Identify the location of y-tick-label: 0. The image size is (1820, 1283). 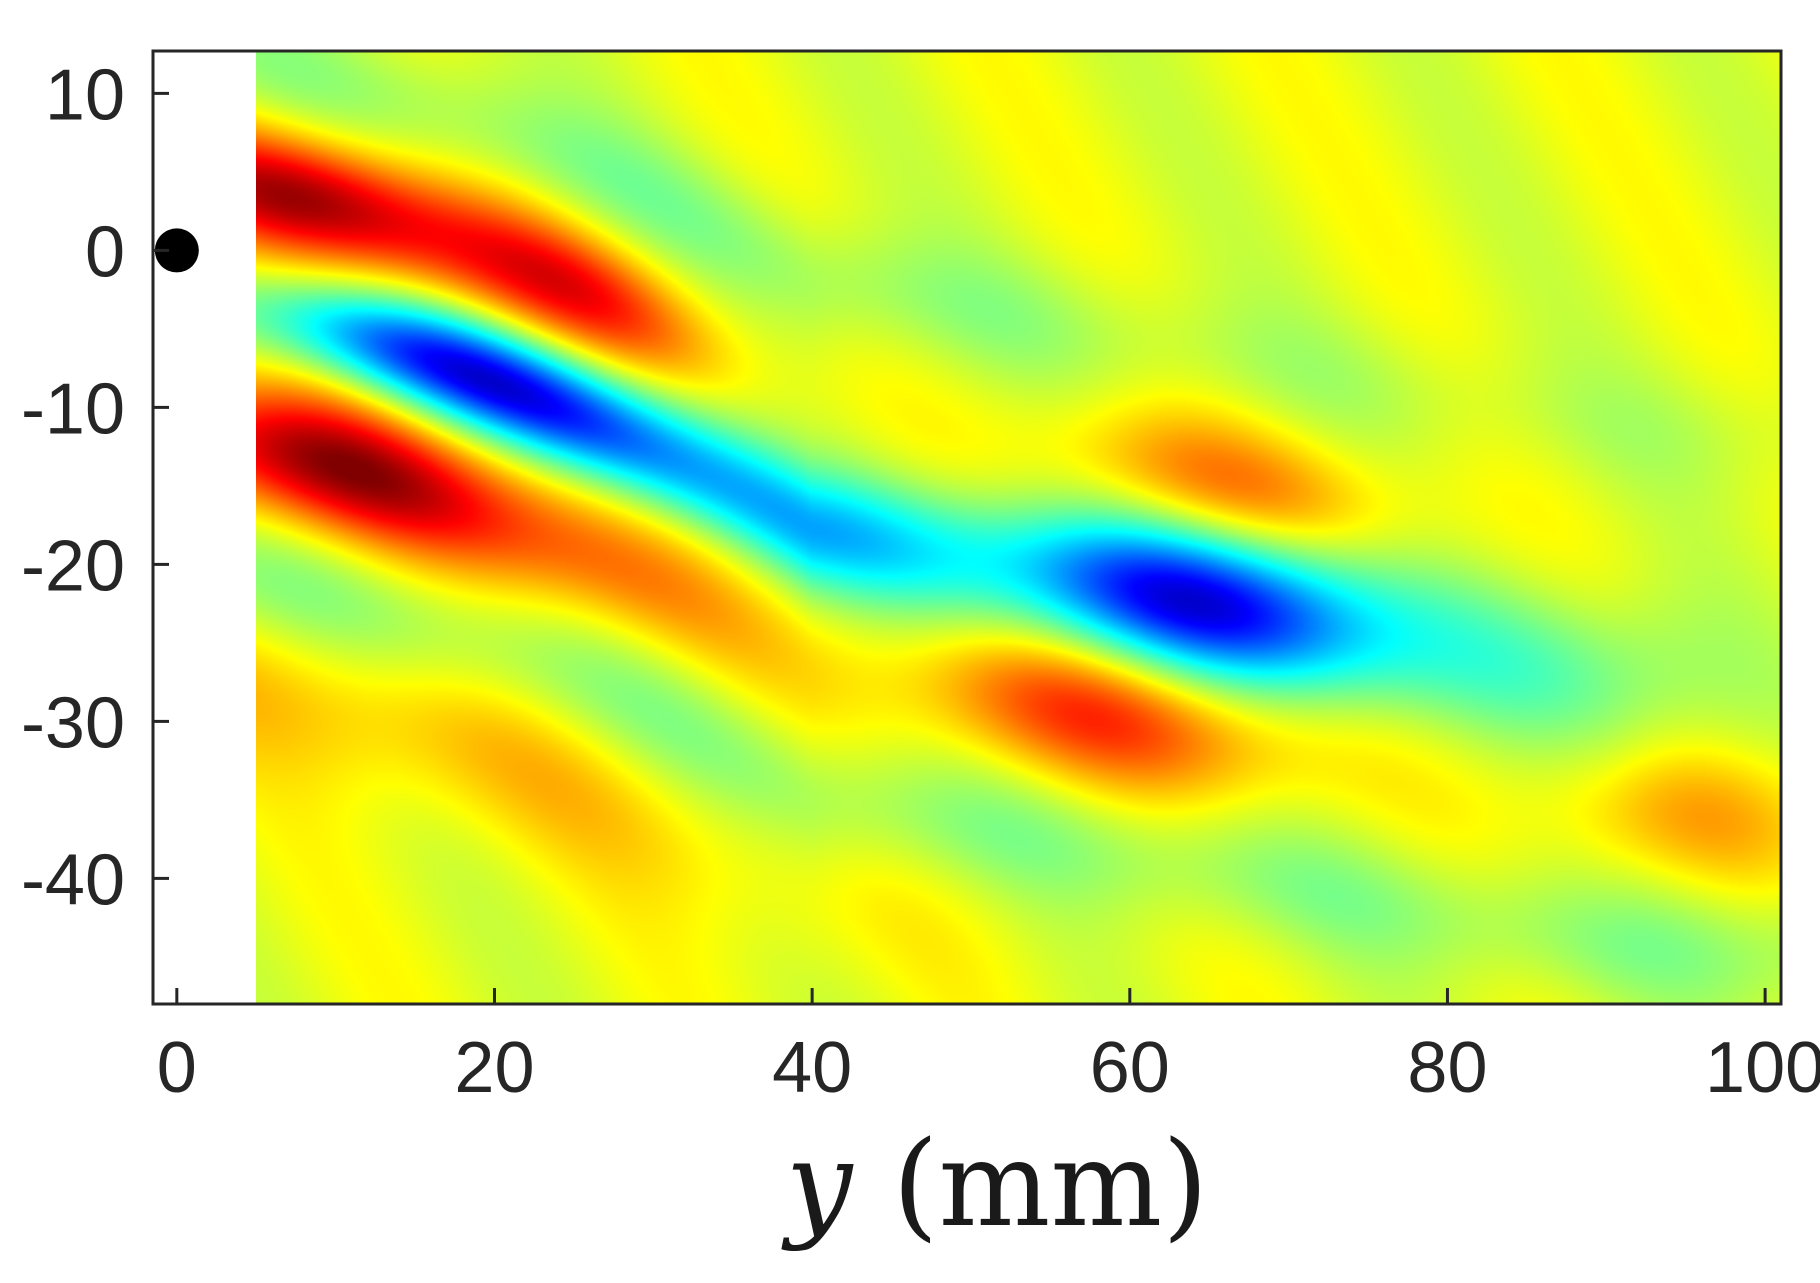
(105, 252).